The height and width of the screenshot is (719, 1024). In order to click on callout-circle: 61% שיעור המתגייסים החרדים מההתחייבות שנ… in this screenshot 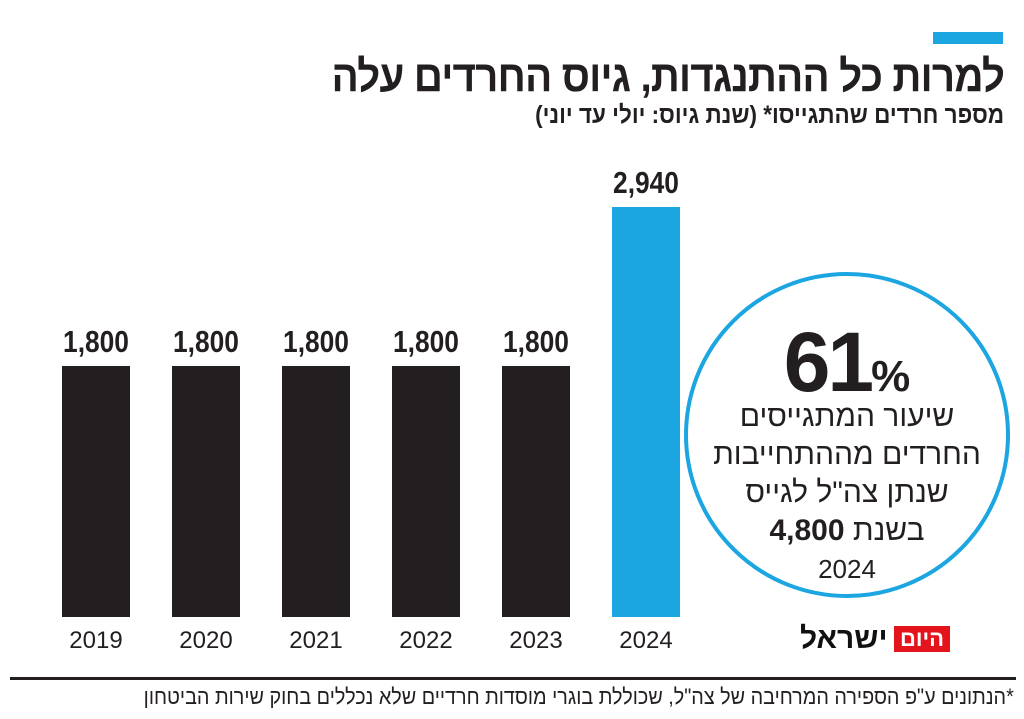, I will do `click(847, 435)`.